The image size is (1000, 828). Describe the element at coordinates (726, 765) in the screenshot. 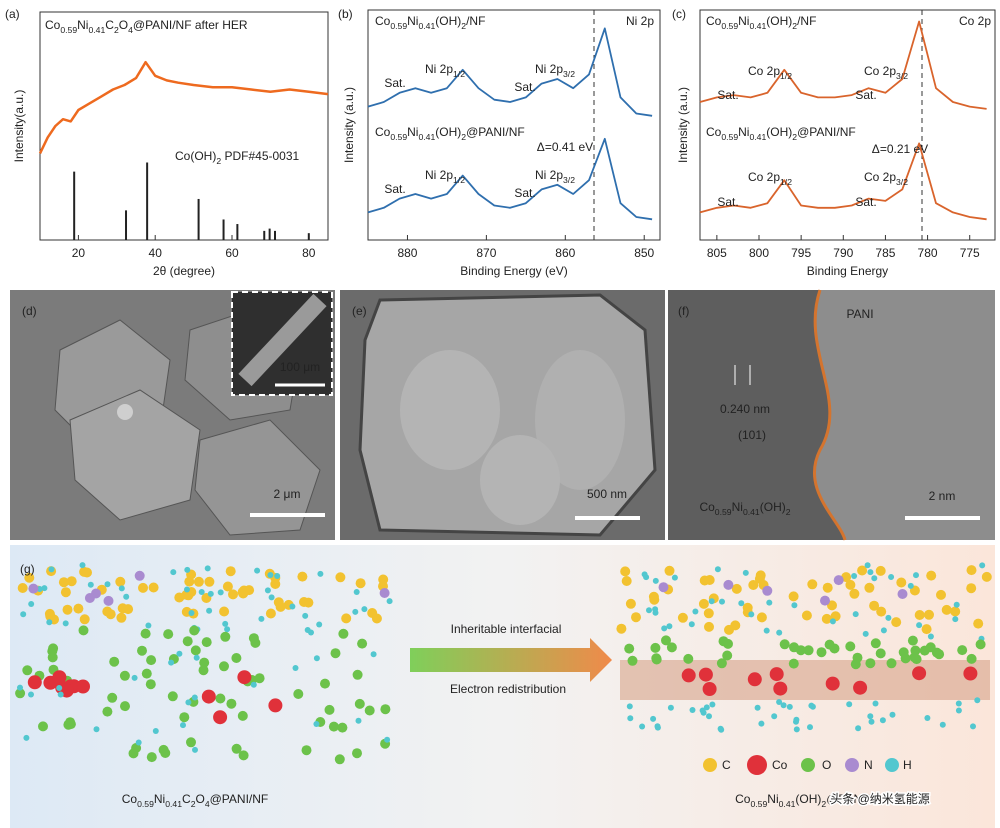

I see `legend-label: C` at that location.